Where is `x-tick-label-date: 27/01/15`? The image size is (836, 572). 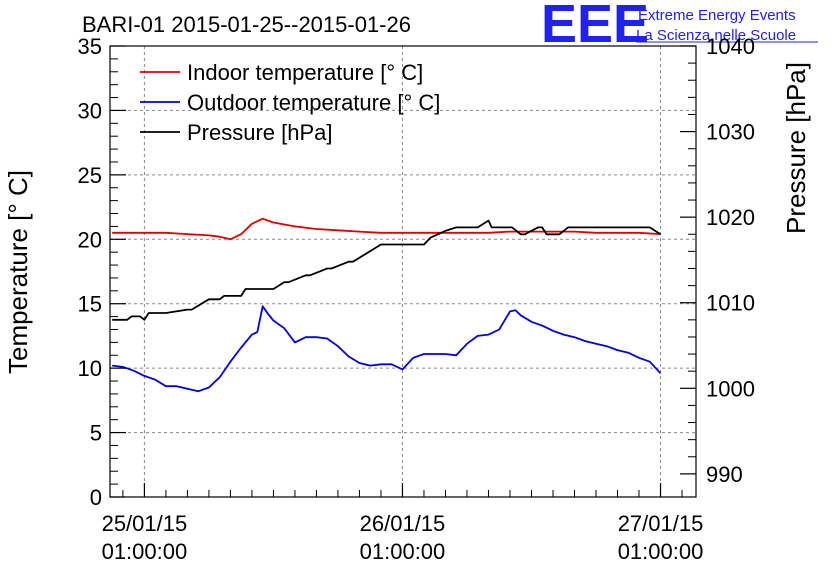
x-tick-label-date: 27/01/15 is located at coordinates (661, 523).